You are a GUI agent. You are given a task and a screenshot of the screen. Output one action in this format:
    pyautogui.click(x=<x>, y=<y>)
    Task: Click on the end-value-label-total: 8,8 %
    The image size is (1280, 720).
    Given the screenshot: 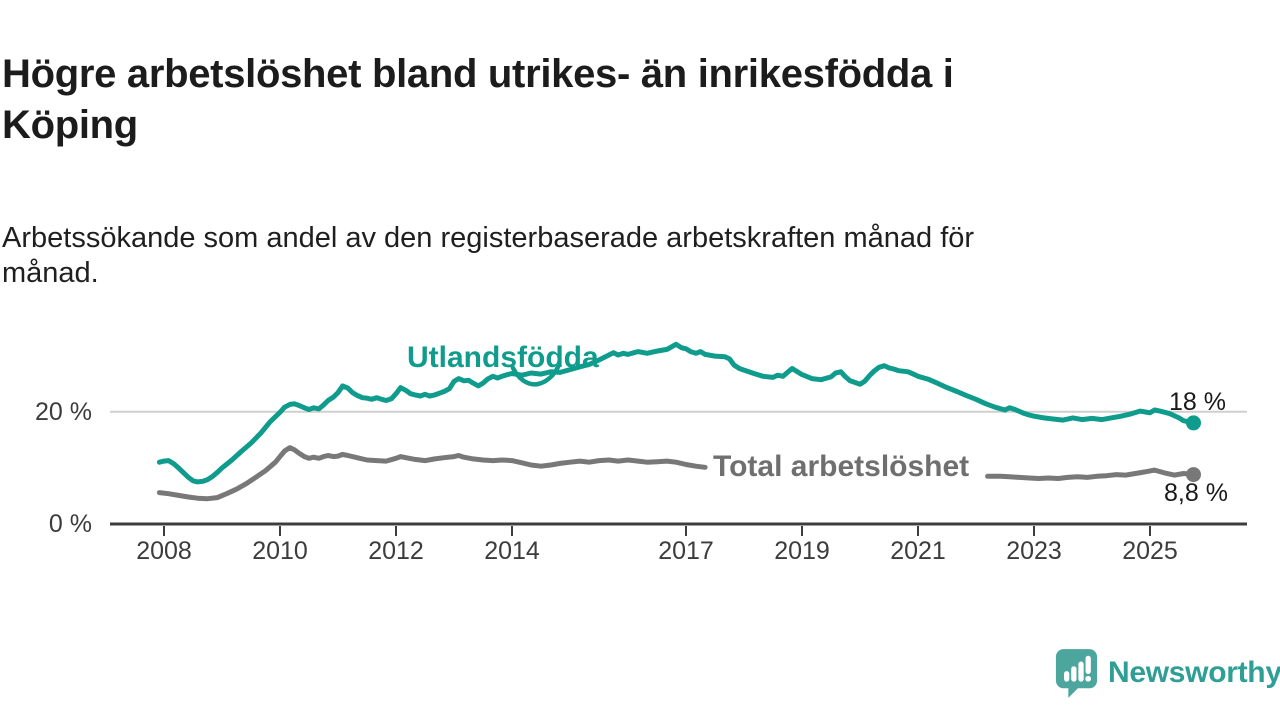 What is the action you would take?
    pyautogui.click(x=1196, y=493)
    